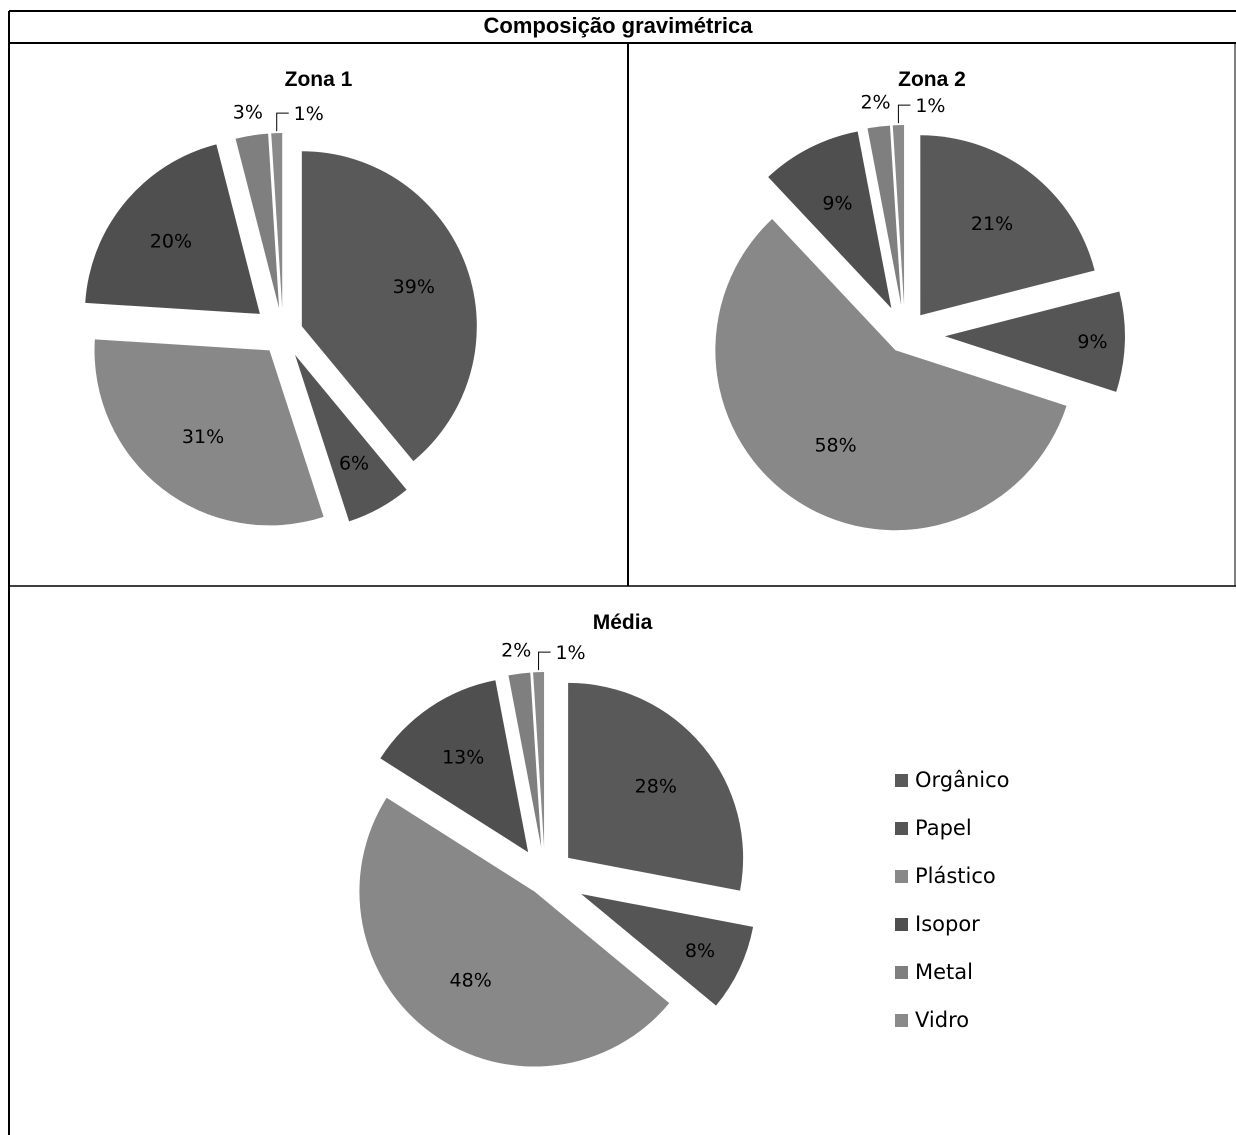 The image size is (1236, 1135). Describe the element at coordinates (463, 758) in the screenshot. I see `data-label-isopor: 13%` at that location.